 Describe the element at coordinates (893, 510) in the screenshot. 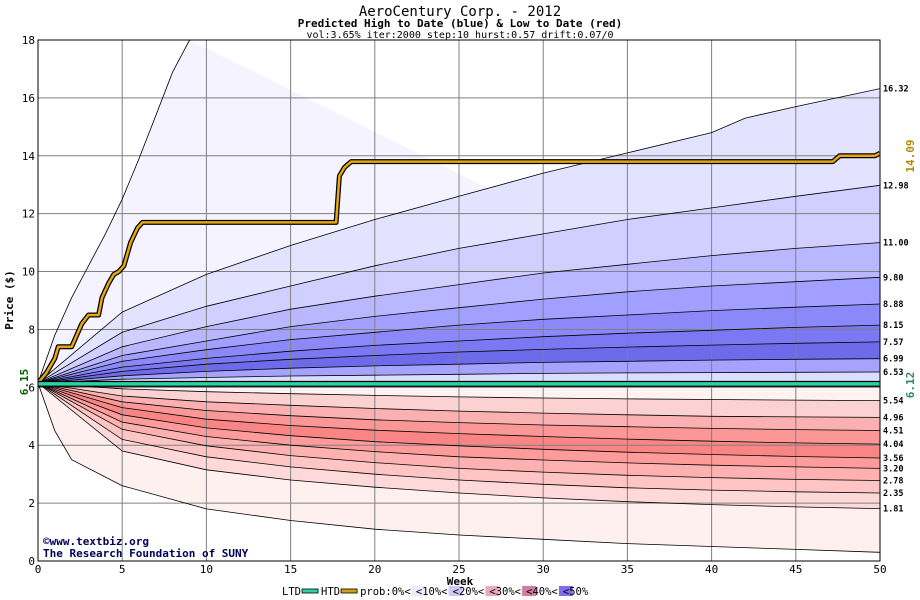

I see `lower-end-label: 1.81` at that location.